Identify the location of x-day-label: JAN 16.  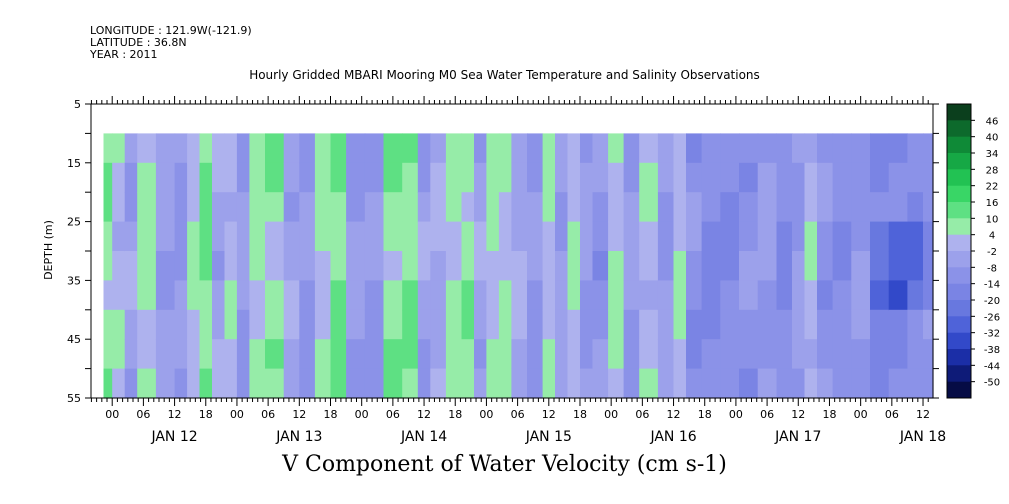
(672, 437).